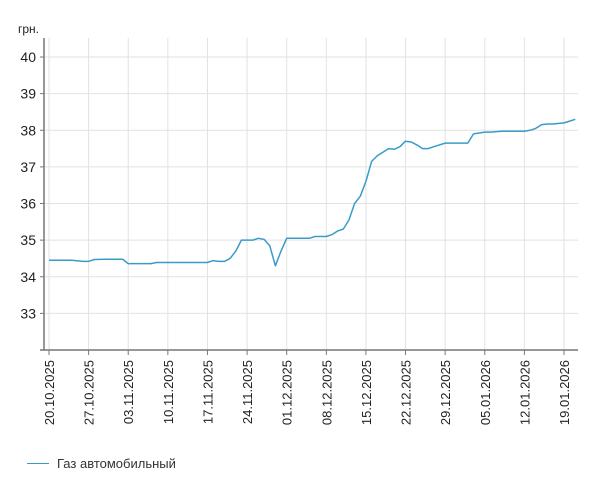 The image size is (600, 489). I want to click on x-tick-label: 19.01.2026, so click(564, 392).